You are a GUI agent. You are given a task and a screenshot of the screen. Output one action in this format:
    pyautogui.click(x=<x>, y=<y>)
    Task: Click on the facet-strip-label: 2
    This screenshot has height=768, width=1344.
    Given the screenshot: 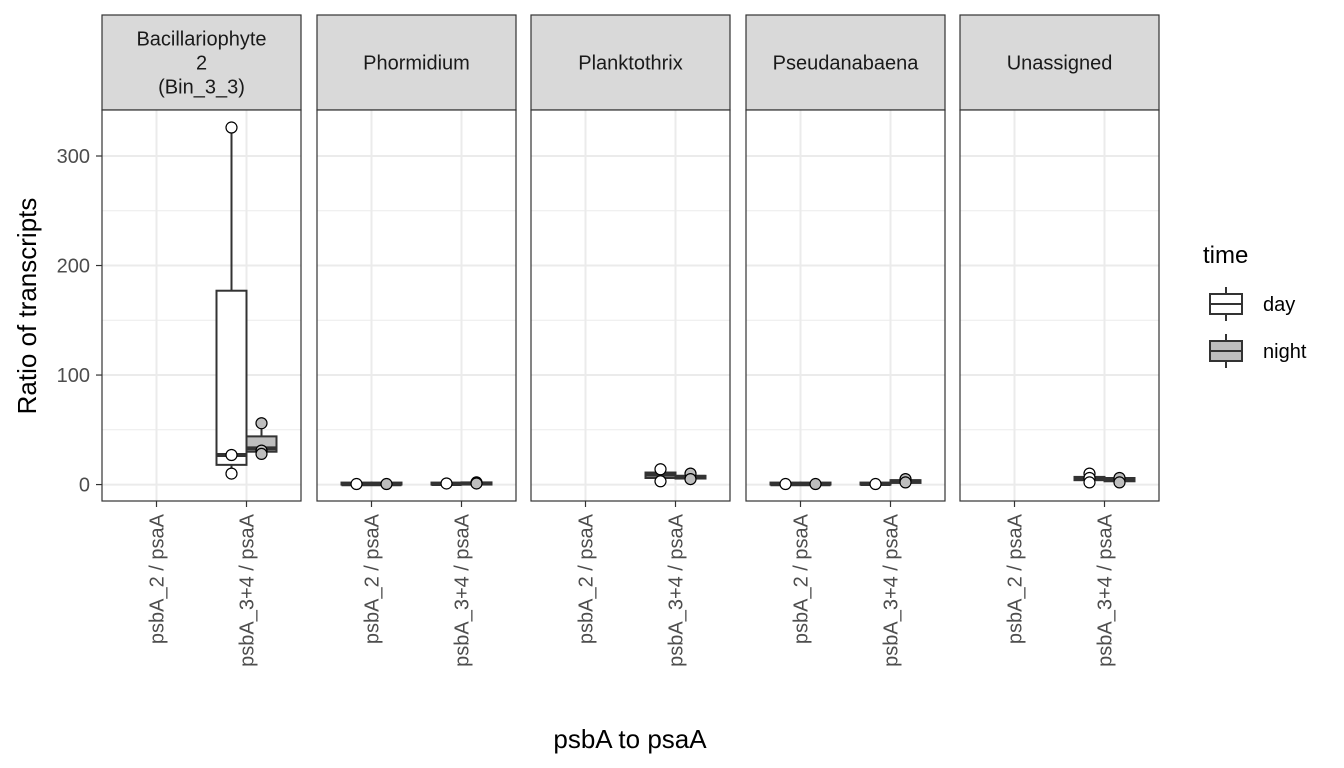 What is the action you would take?
    pyautogui.click(x=201, y=64)
    